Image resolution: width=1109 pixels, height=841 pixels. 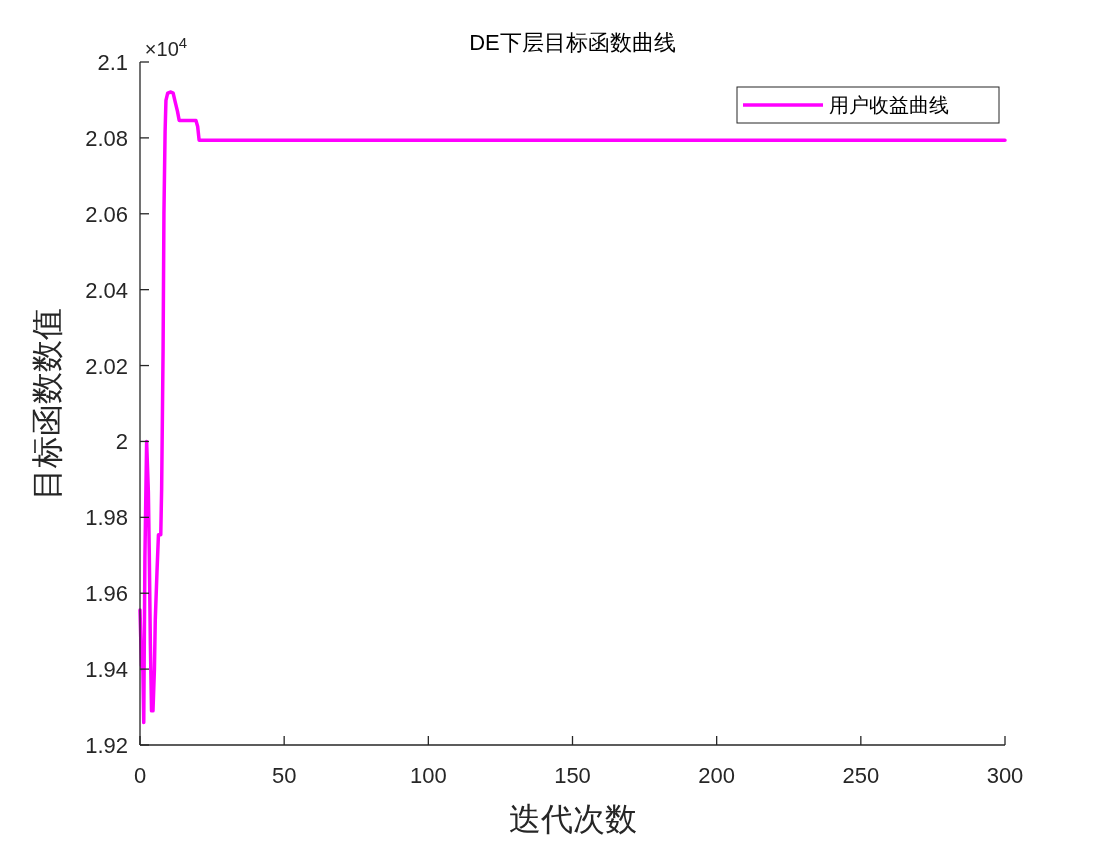 I want to click on x-tick-label: 0, so click(x=140, y=775).